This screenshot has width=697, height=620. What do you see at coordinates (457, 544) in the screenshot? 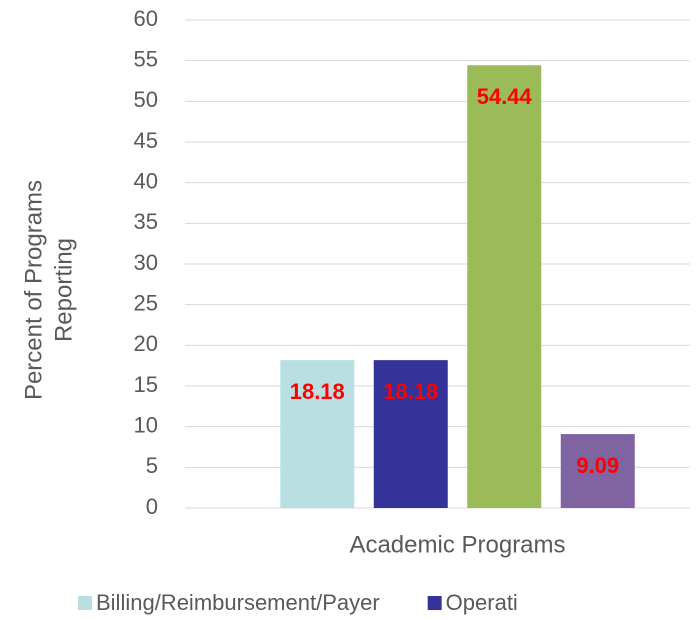
I see `x-tick-label: Academic Programs` at bounding box center [457, 544].